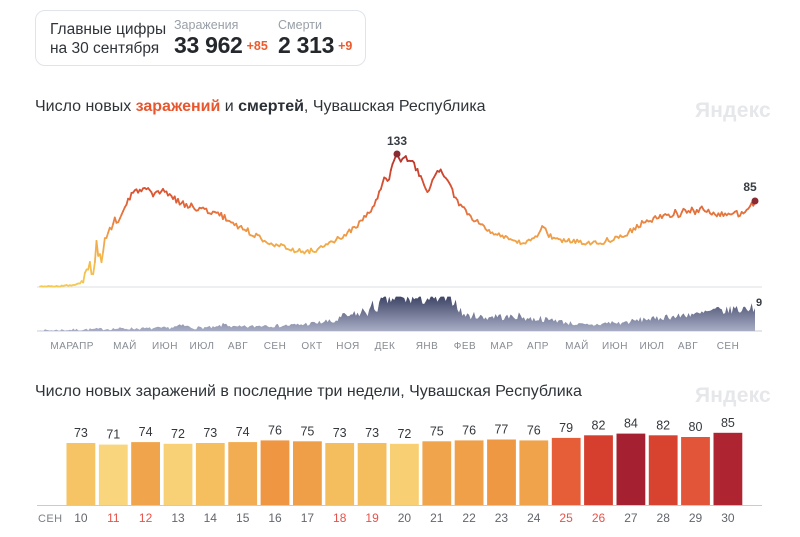 This screenshot has width=800, height=537. Describe the element at coordinates (178, 518) in the screenshot. I see `bar-date-label: 13` at that location.